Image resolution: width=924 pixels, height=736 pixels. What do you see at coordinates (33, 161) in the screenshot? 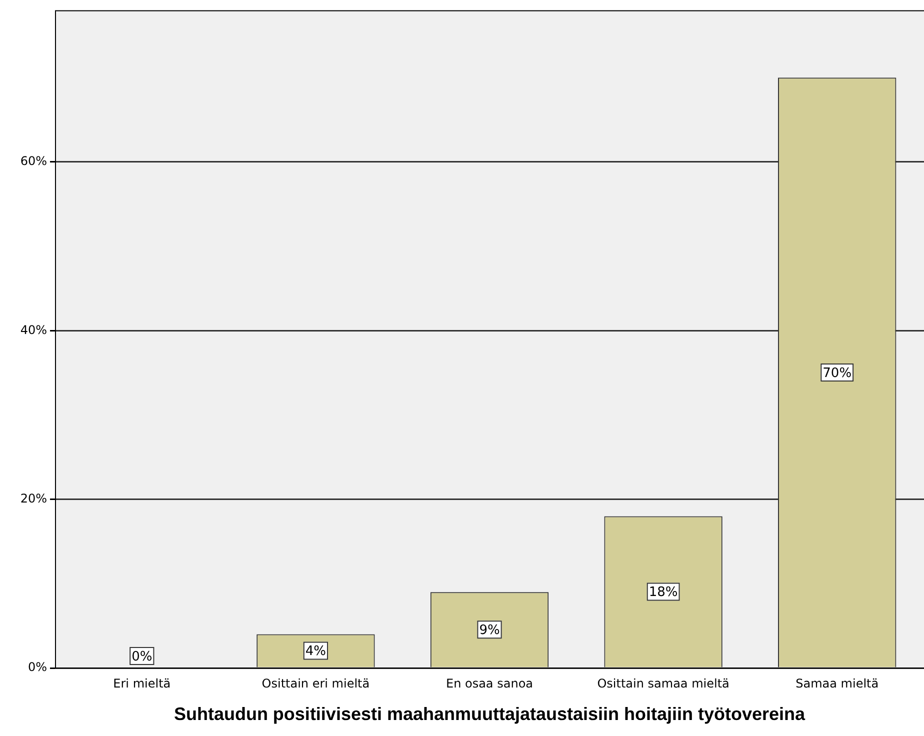
I see `y-tick-label: 60%` at bounding box center [33, 161].